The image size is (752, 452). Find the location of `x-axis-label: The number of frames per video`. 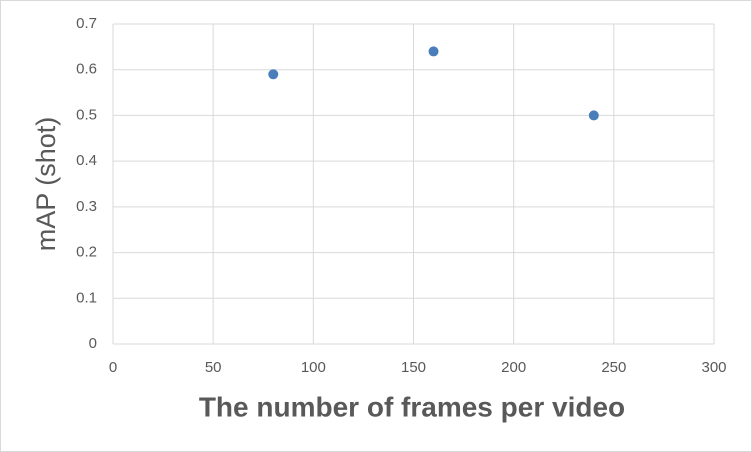

x-axis-label: The number of frames per video is located at coordinates (412, 406).